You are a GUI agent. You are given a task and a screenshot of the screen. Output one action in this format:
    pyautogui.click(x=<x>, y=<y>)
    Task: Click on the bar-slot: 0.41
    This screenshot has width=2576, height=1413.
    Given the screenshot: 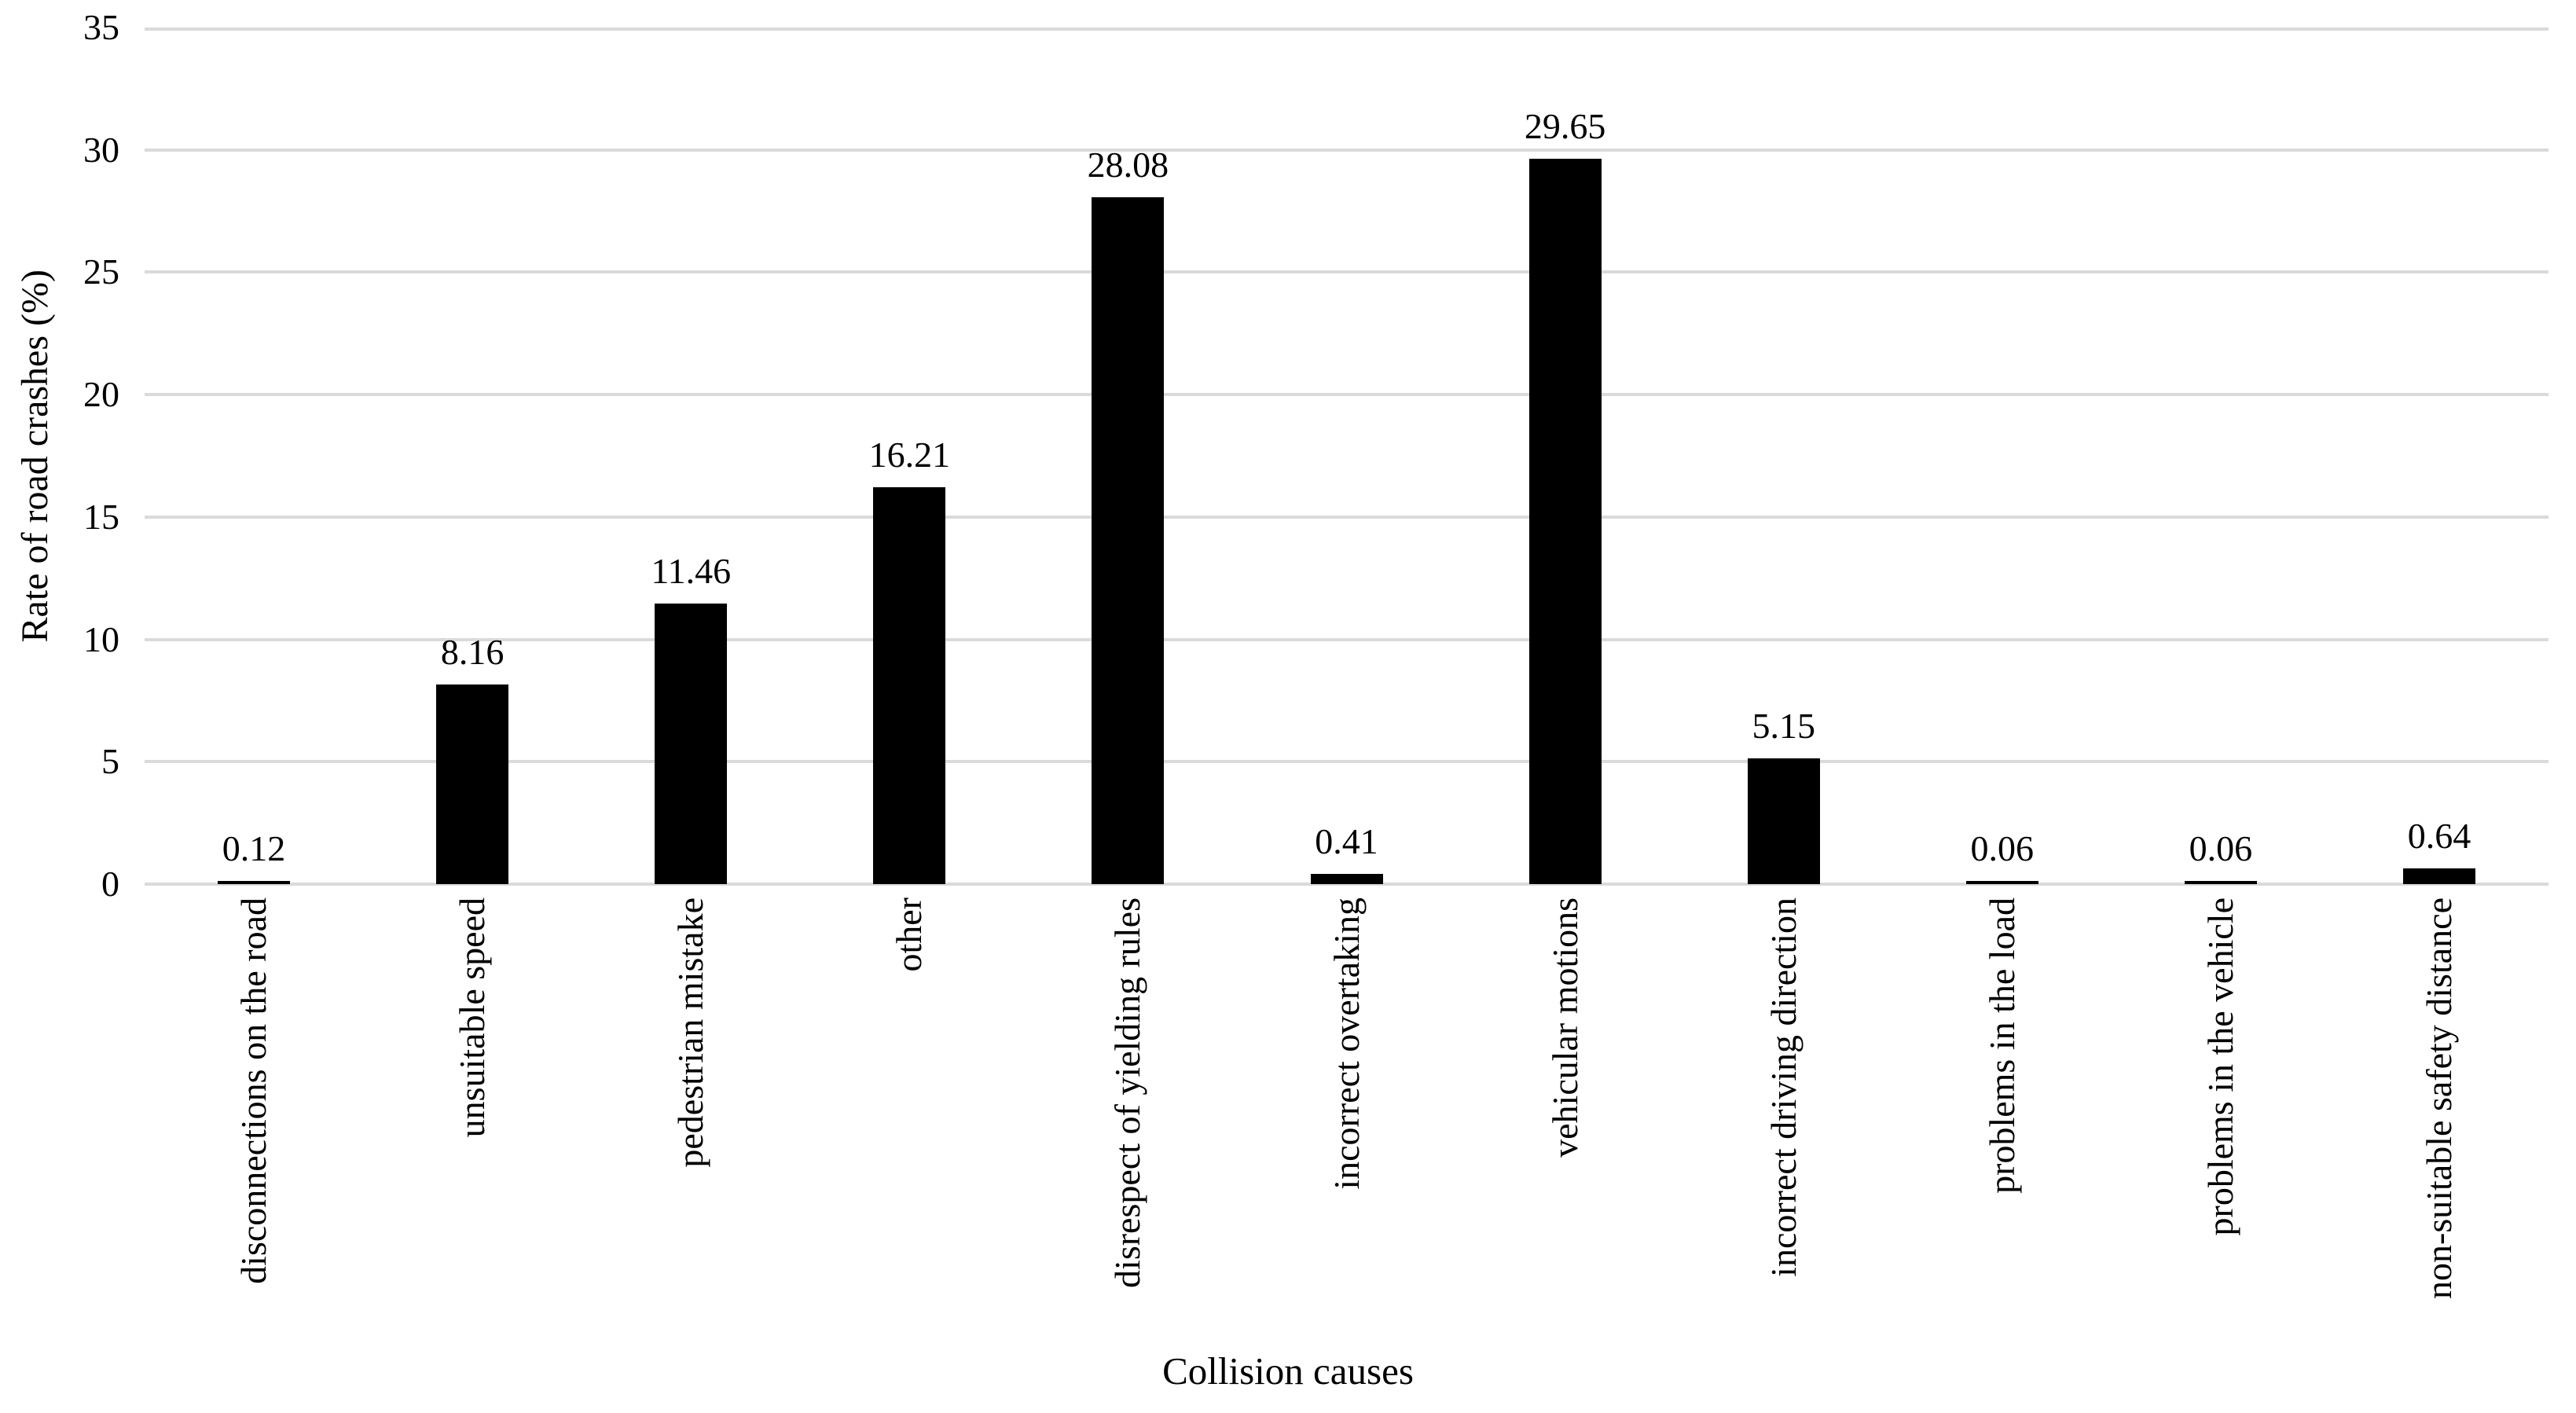 What is the action you would take?
    pyautogui.click(x=1346, y=456)
    